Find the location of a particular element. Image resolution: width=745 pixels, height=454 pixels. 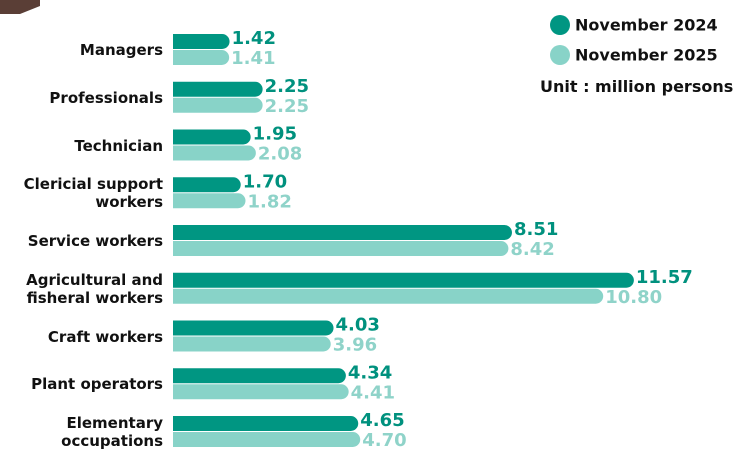

value-label: 1.41 is located at coordinates (253, 58).